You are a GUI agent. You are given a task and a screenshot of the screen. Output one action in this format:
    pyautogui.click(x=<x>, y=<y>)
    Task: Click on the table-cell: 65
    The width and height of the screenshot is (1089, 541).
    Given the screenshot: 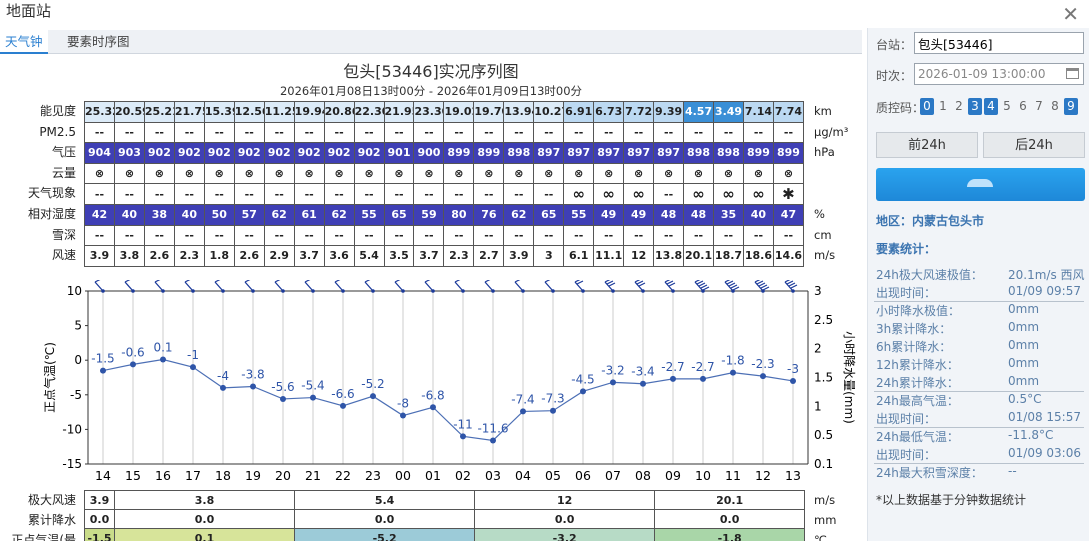 What is the action you would take?
    pyautogui.click(x=399, y=214)
    